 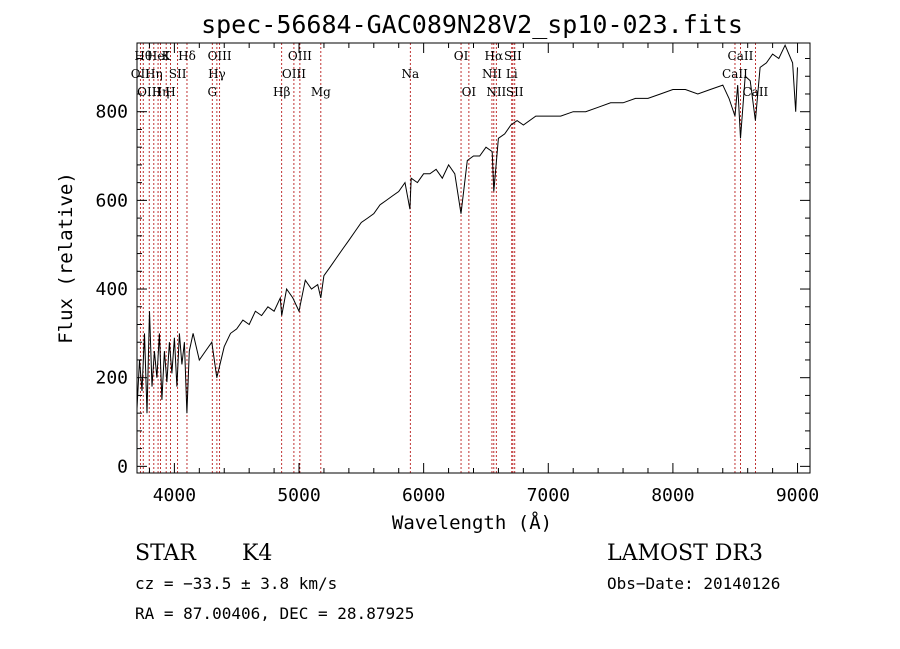 I want to click on survey-name: LAMOST DR3, so click(x=685, y=553).